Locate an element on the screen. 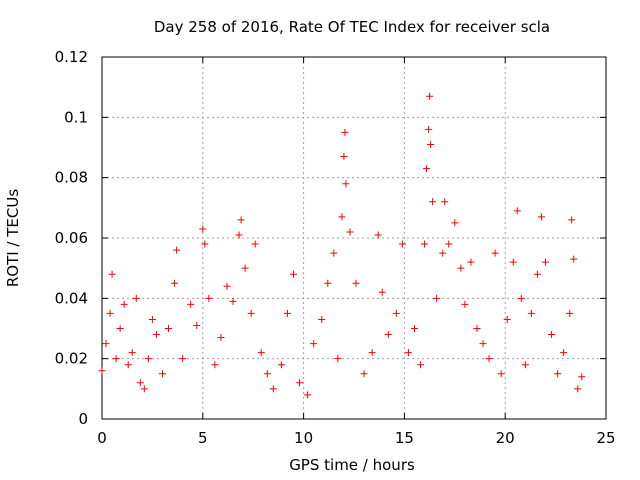 This screenshot has width=640, height=480. y-tick-label: 0.1 is located at coordinates (76, 117).